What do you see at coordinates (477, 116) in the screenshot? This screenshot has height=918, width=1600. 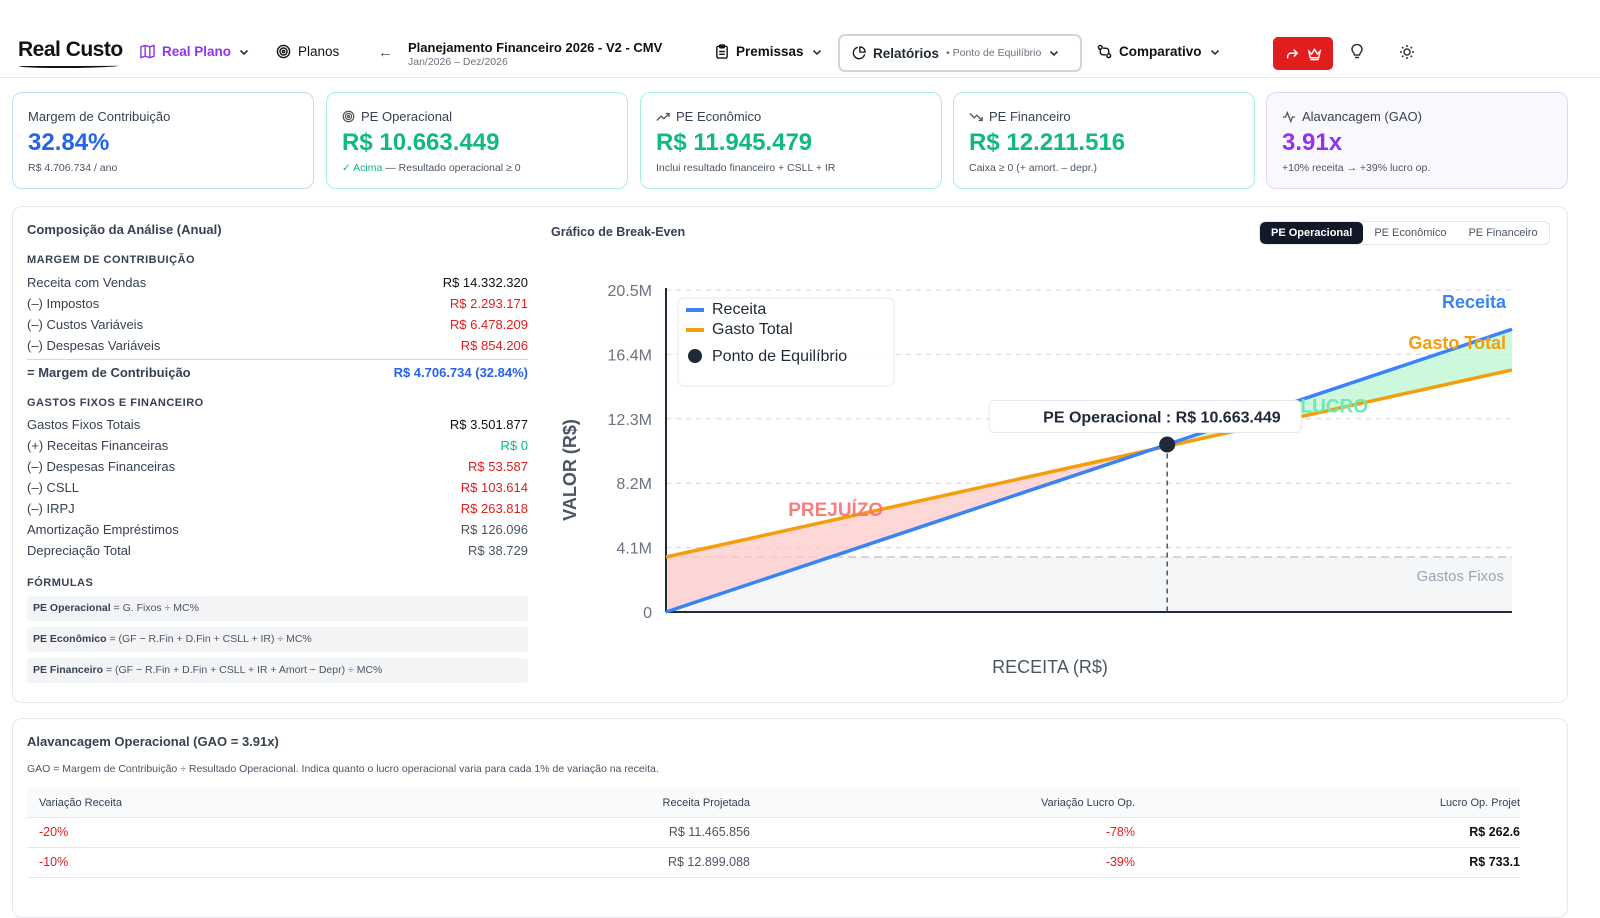 I see `kpi-label-row: PE Operacional` at bounding box center [477, 116].